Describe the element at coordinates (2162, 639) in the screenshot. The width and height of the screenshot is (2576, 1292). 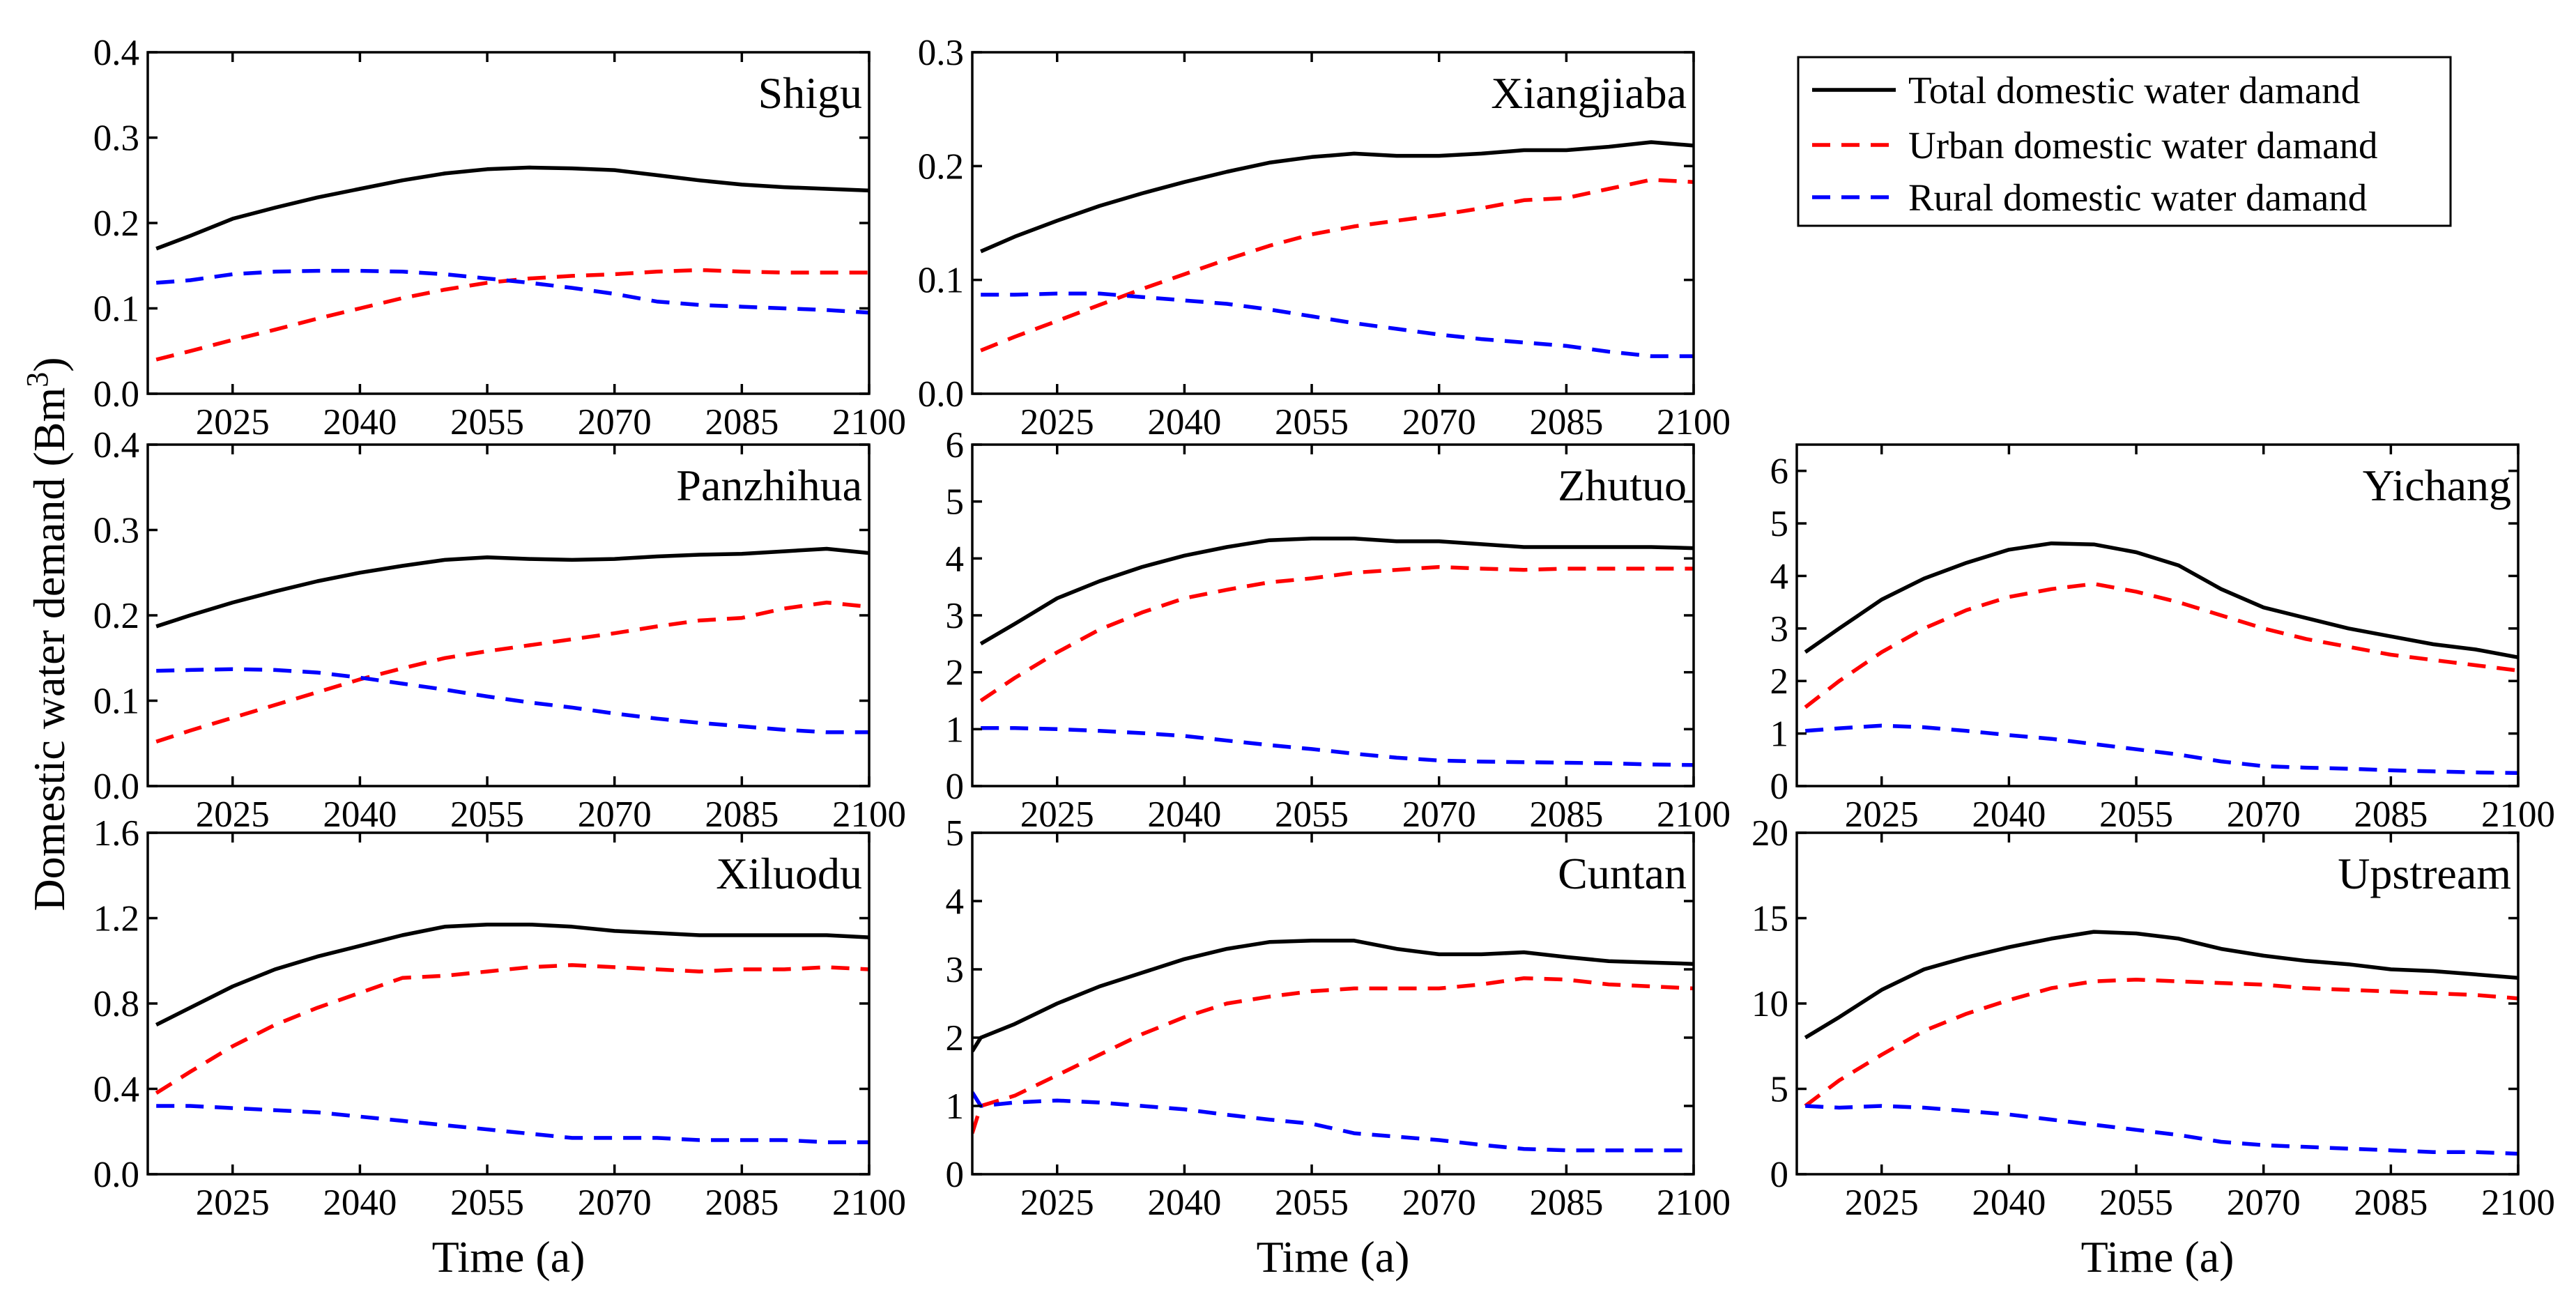
I see `chart-panel-yichang: 2025 2040 2055 2070 2085 2100 0 1 2 3 4 5 6 Yichang` at that location.